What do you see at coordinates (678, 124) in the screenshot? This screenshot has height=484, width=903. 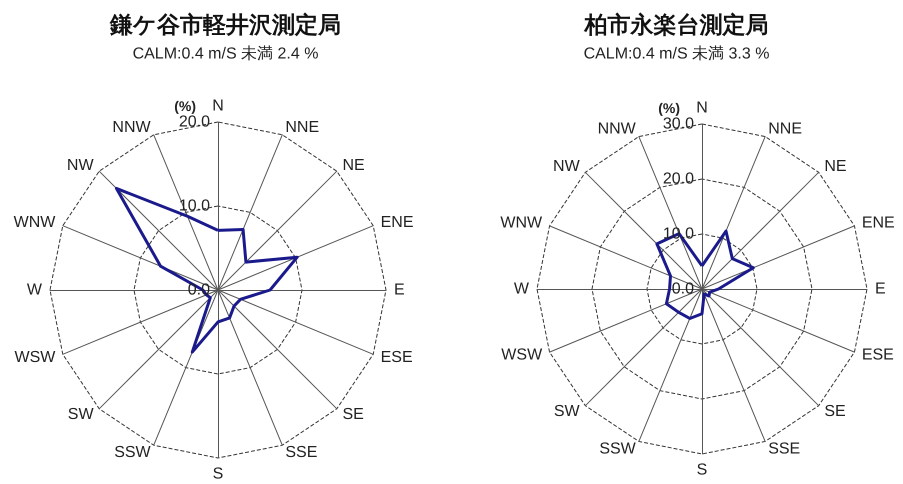 I see `y-tick-label: 30.0` at bounding box center [678, 124].